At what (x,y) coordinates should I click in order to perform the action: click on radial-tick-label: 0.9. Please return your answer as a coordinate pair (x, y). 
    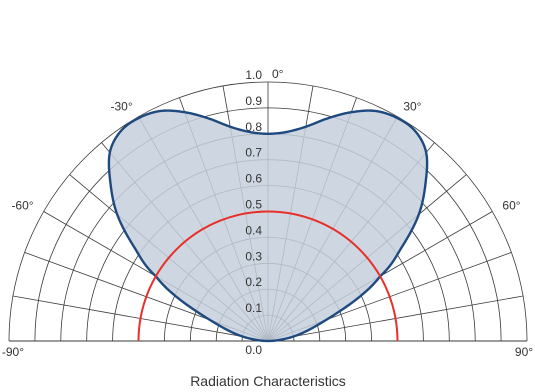
    Looking at the image, I should click on (253, 101).